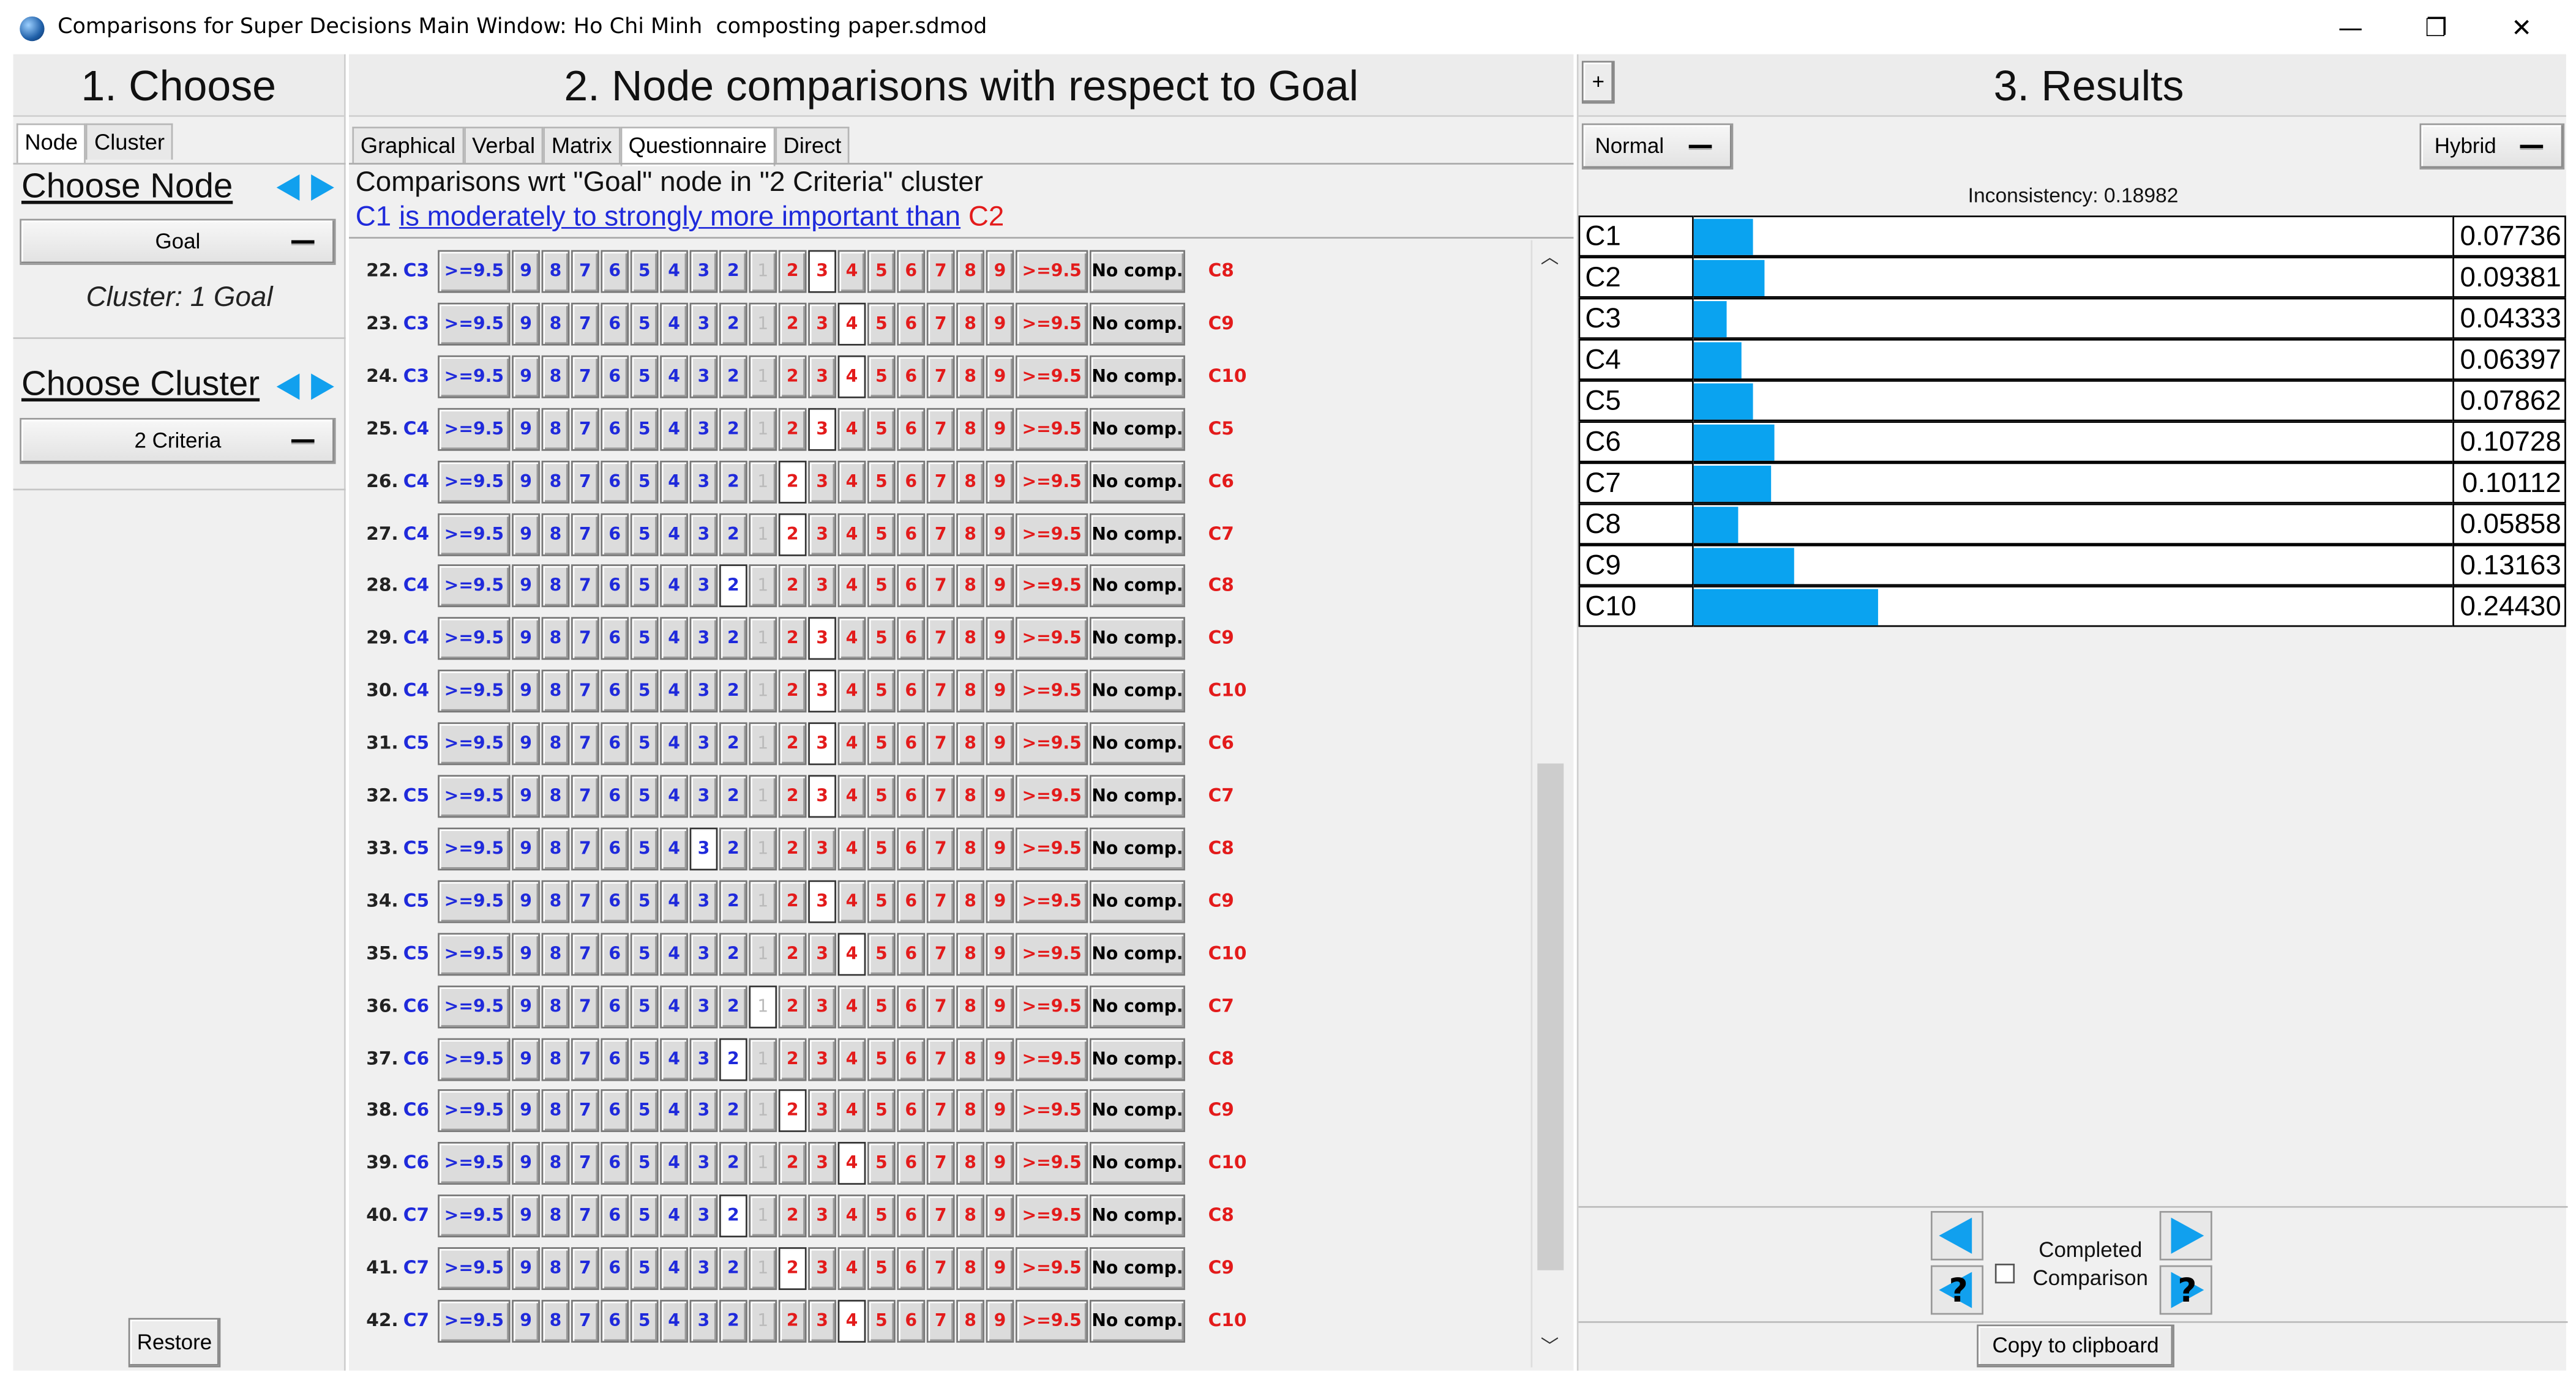  I want to click on prev-comparison-button, so click(1957, 1235).